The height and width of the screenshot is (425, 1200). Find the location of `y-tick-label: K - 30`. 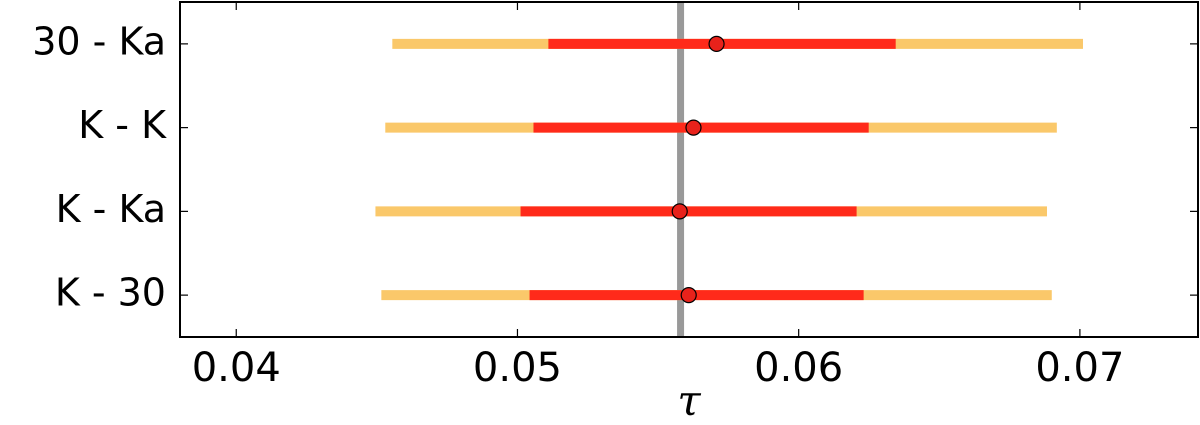

y-tick-label: K - 30 is located at coordinates (110, 293).